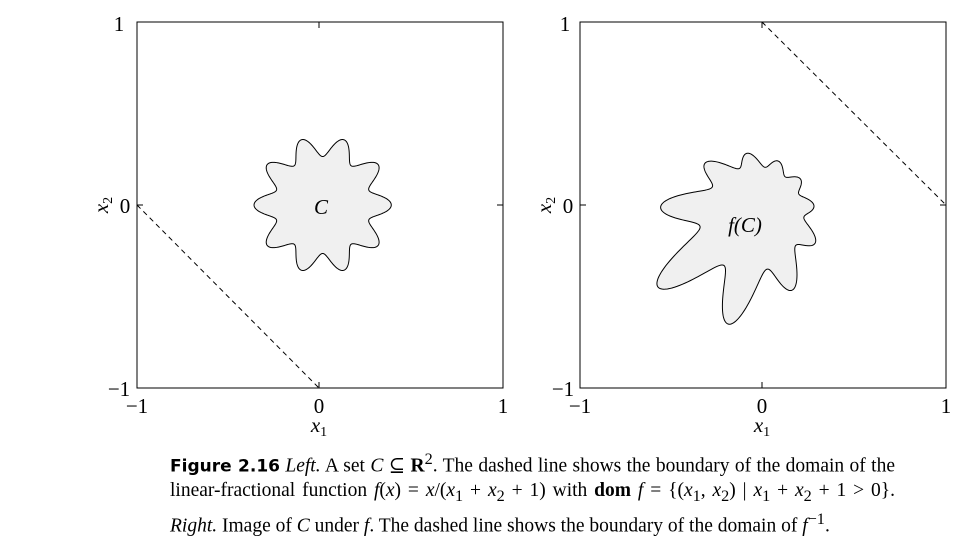  Describe the element at coordinates (570, 490) in the screenshot. I see `caption-text-c: with` at that location.